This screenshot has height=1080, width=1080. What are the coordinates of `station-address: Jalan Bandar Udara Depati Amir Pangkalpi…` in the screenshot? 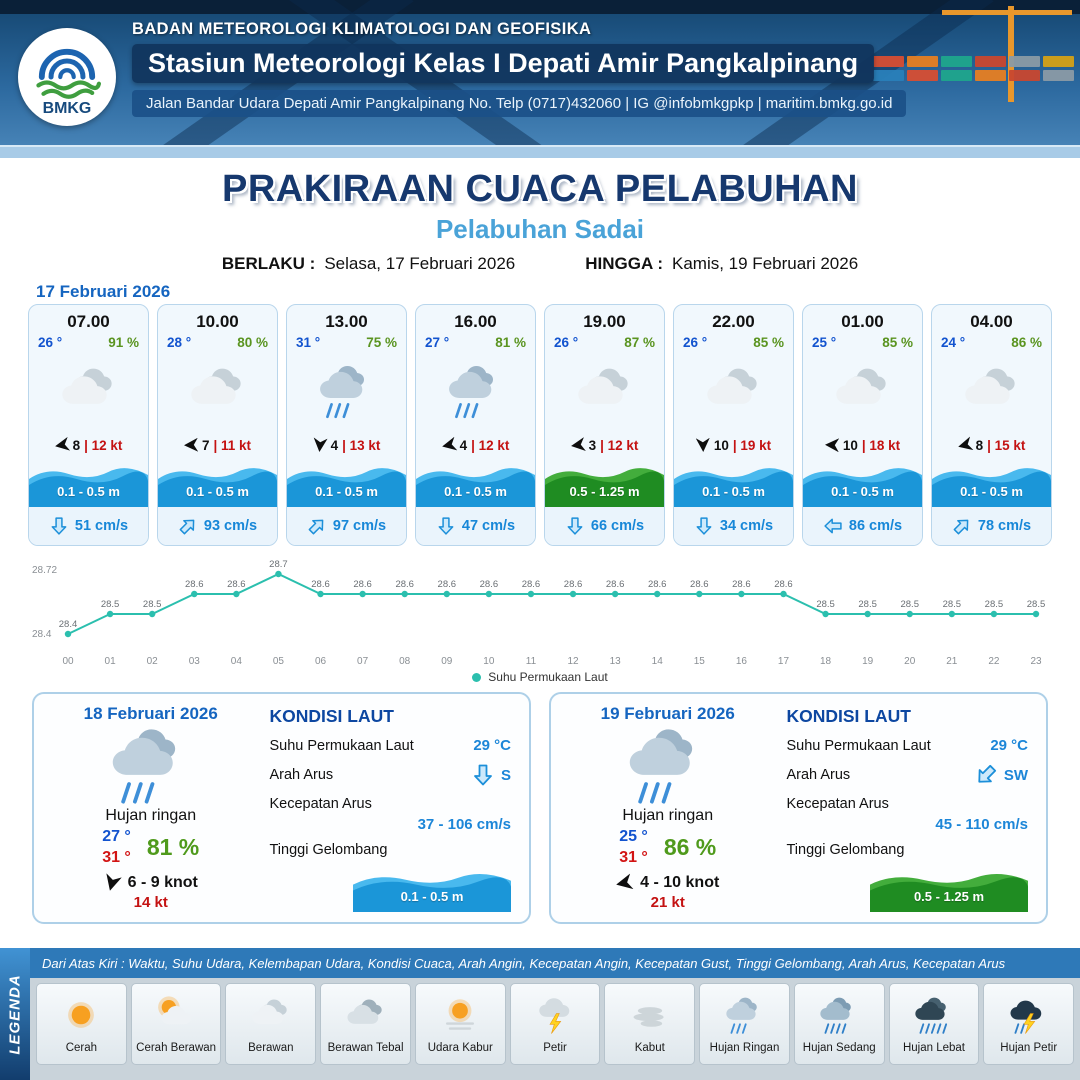 It's located at (519, 103).